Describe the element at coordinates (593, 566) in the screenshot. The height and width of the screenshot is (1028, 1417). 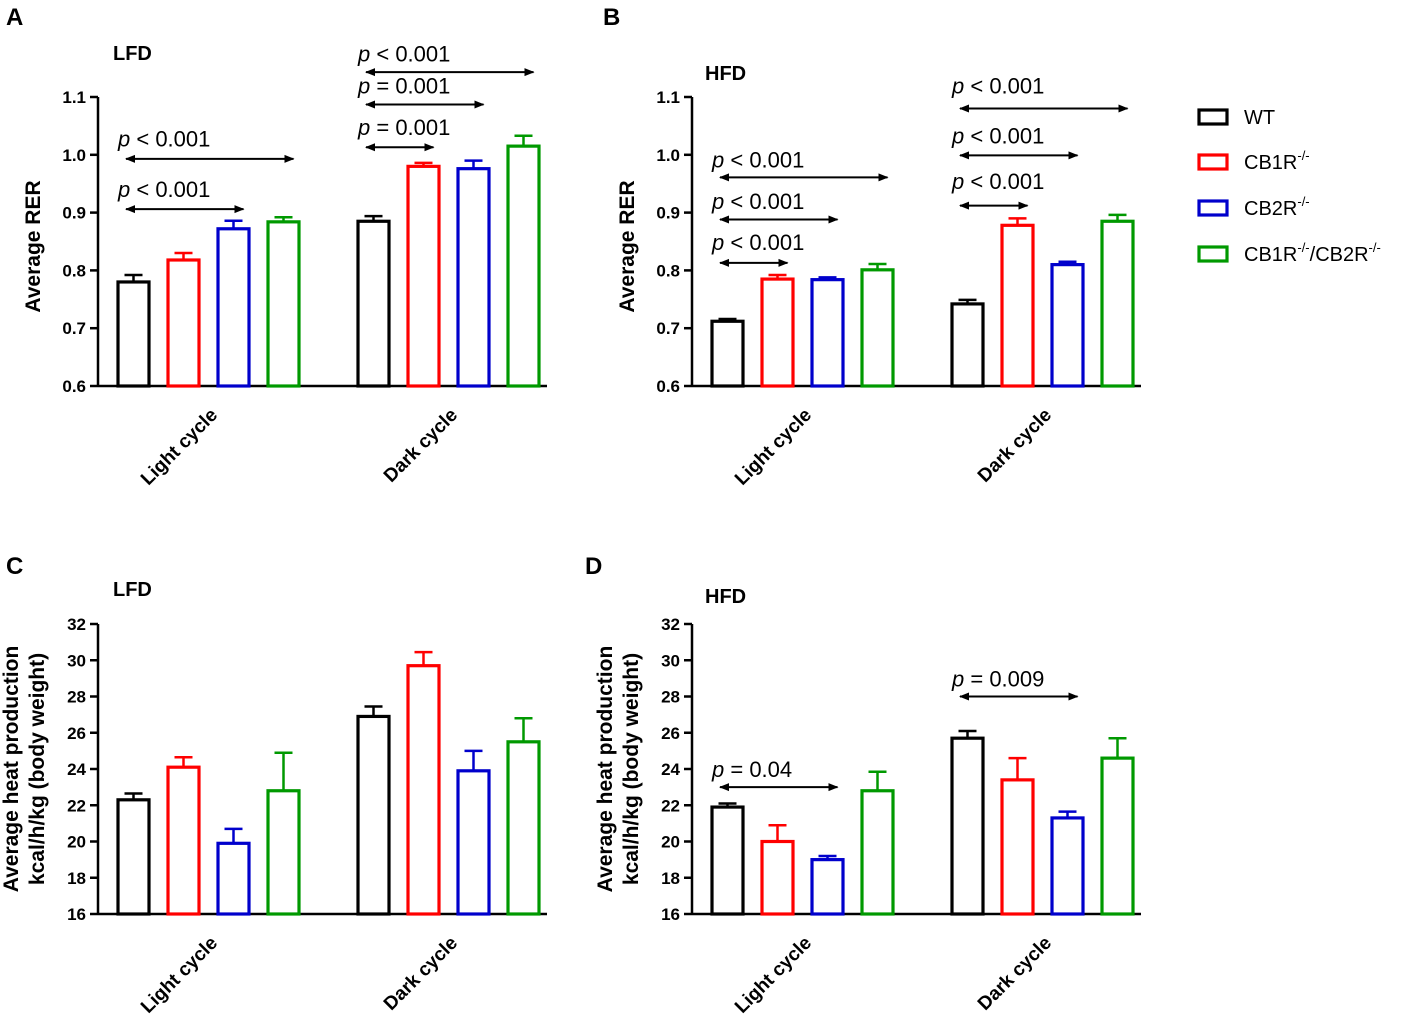
I see `panel-letter: D` at that location.